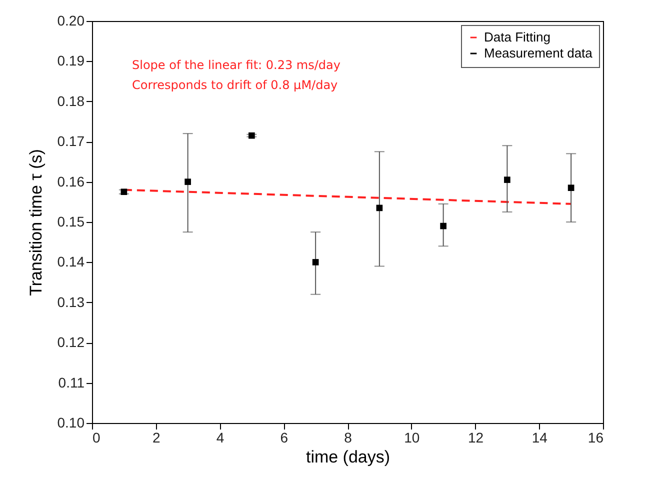  What do you see at coordinates (596, 438) in the screenshot?
I see `x-tick-label: 16` at bounding box center [596, 438].